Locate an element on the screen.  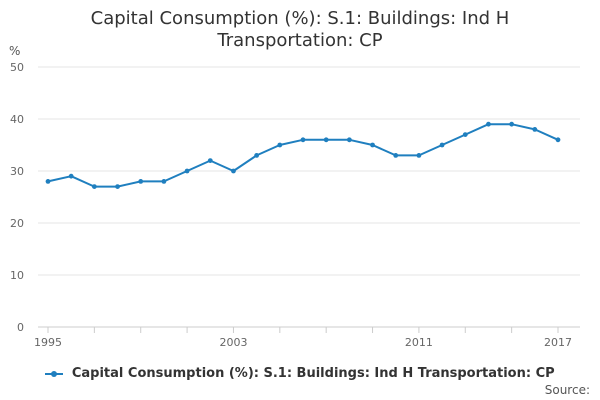
data-point-2002 is located at coordinates (210, 161).